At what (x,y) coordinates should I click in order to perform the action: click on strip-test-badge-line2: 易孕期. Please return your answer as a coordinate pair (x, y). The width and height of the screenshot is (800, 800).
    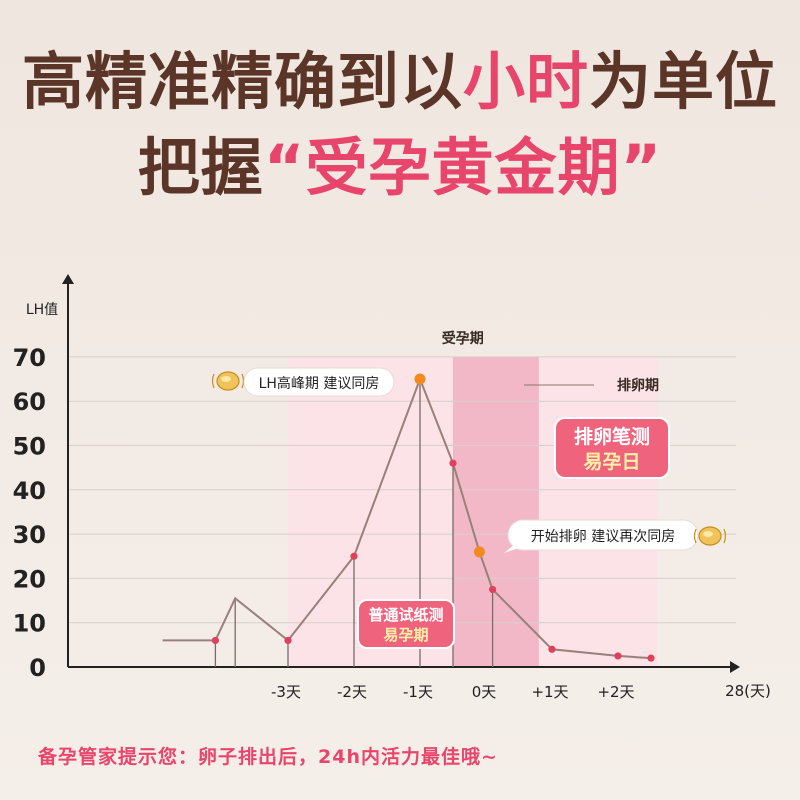
    Looking at the image, I should click on (405, 635).